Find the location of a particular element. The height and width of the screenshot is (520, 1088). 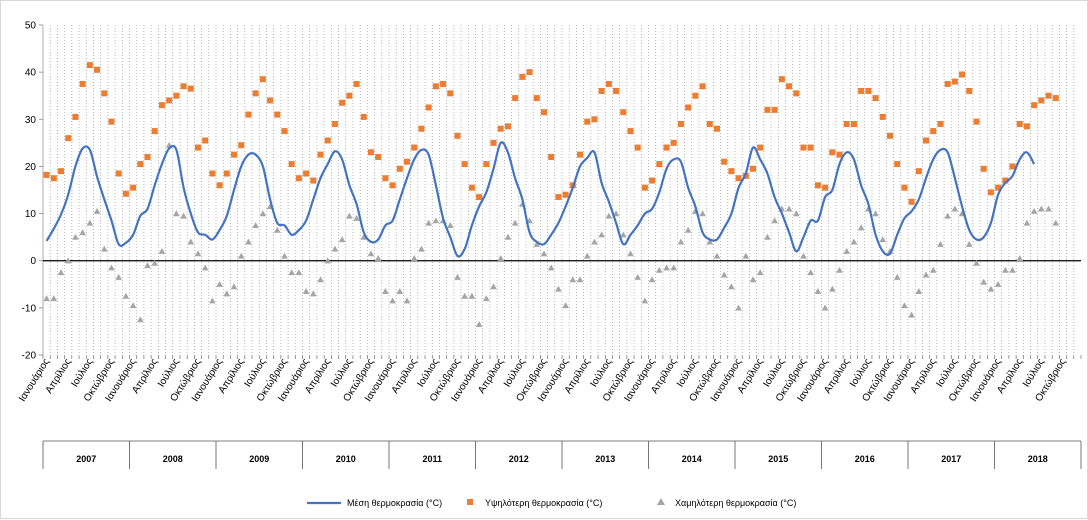

y-tick-label: 40 is located at coordinates (31, 73).